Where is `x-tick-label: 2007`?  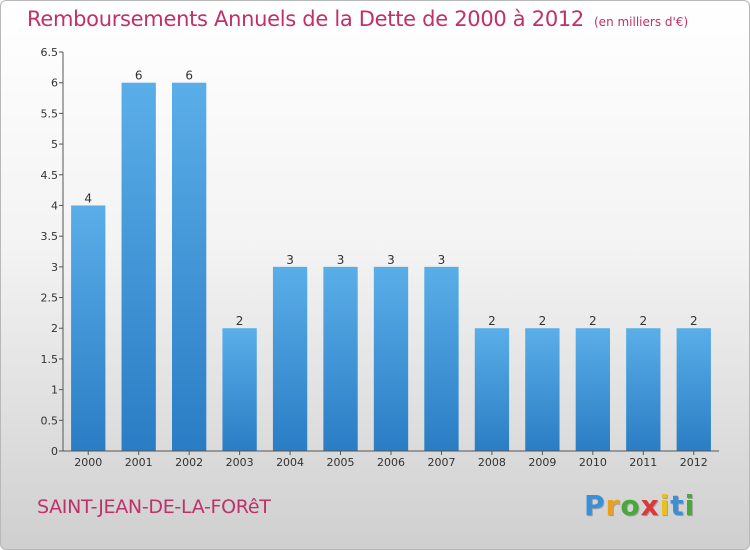
x-tick-label: 2007 is located at coordinates (441, 462).